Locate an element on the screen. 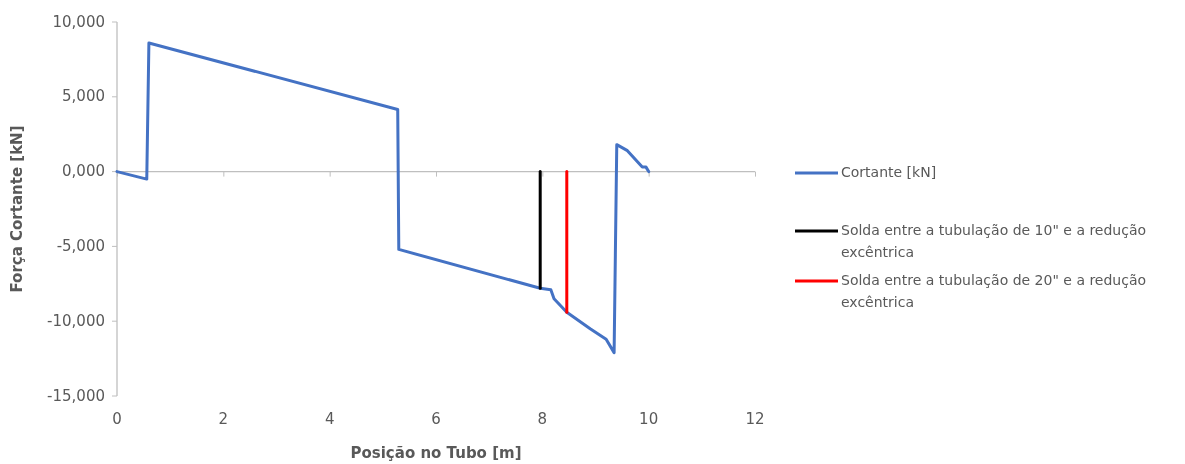 The width and height of the screenshot is (1185, 464). x-tick-label: 10 is located at coordinates (649, 419).